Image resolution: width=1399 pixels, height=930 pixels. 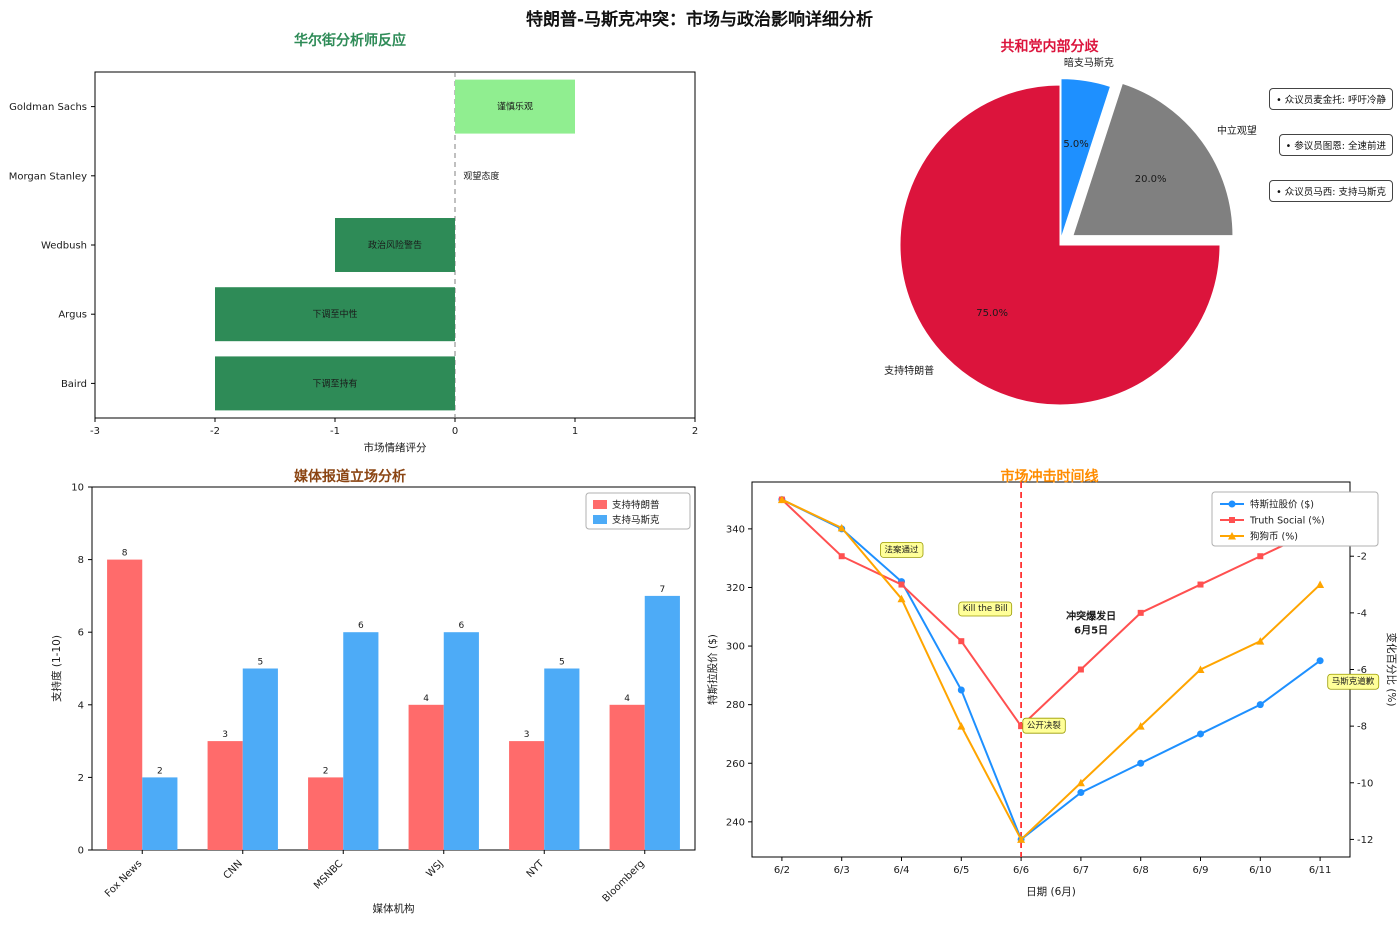 I want to click on pie-annotation-3: • 众议员马西: 支持马斯克, so click(x=1331, y=191).